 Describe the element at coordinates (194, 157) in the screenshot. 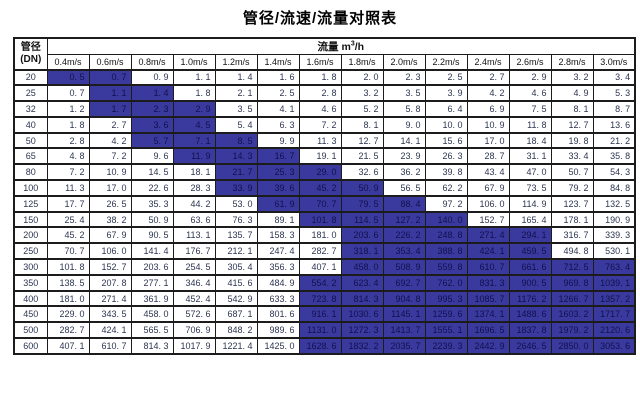

I see `value-cell: 11. 9` at that location.